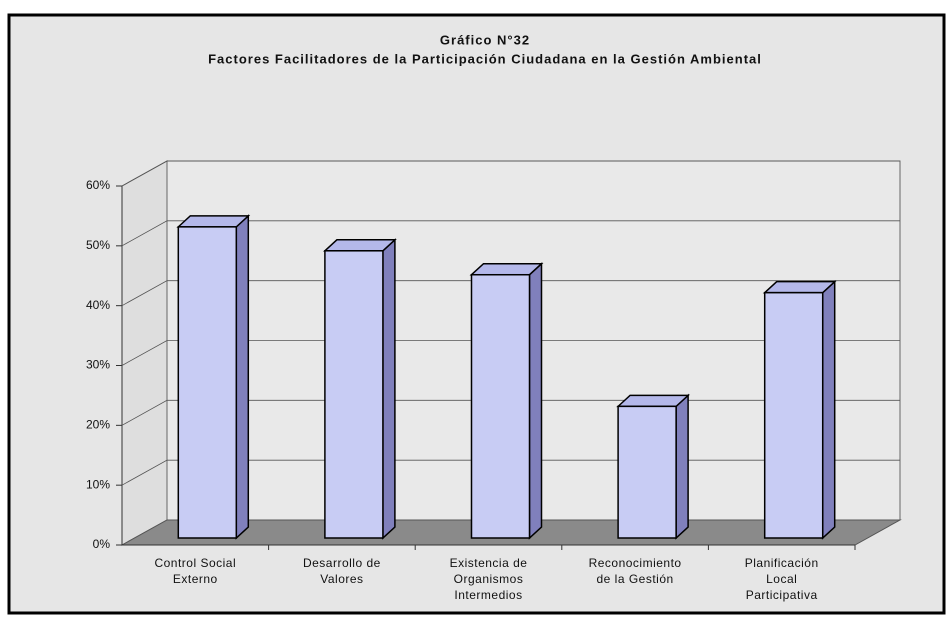 The image size is (951, 621). Describe the element at coordinates (98, 305) in the screenshot. I see `y-tick-label: 40%` at that location.